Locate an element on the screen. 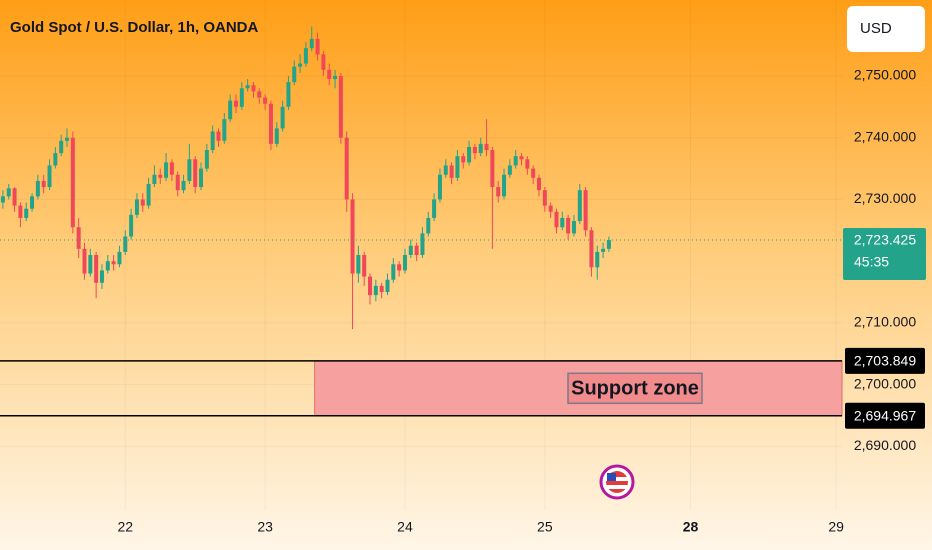 The height and width of the screenshot is (550, 932). last-price-box is located at coordinates (884, 254).